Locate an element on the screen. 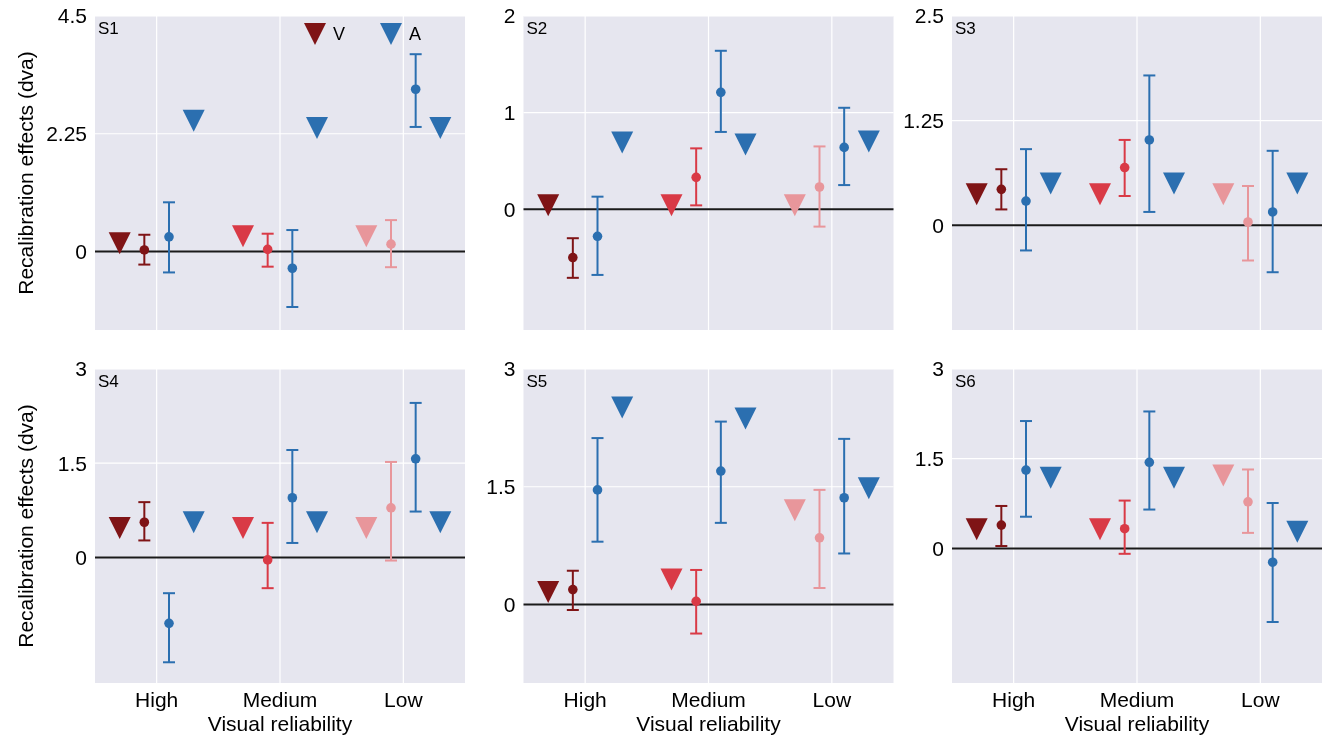 Image resolution: width=1325 pixels, height=744 pixels. y-tick-label: 2.5 is located at coordinates (929, 16).